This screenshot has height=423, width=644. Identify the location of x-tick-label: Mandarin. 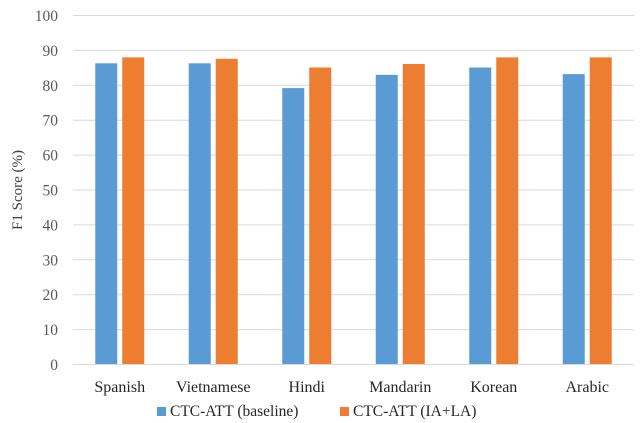
(400, 387).